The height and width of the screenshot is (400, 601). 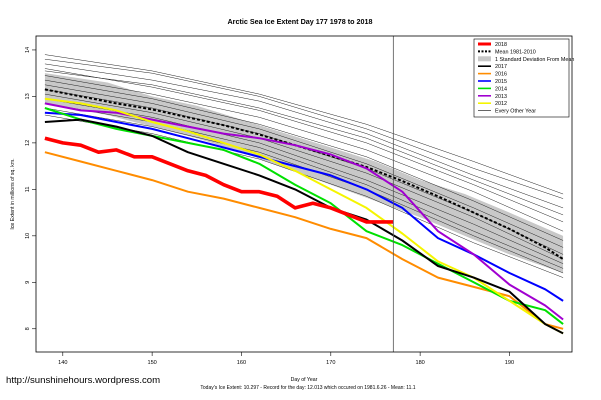 What do you see at coordinates (62, 363) in the screenshot?
I see `x-tick-label: 140` at bounding box center [62, 363].